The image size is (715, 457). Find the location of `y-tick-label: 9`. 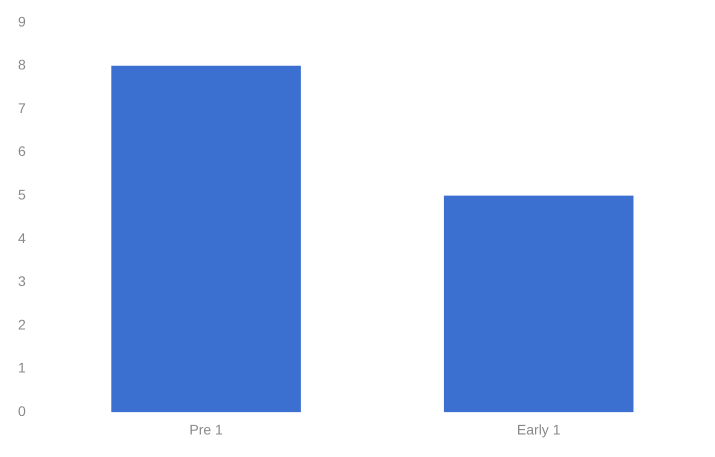

y-tick-label: 9 is located at coordinates (22, 21).